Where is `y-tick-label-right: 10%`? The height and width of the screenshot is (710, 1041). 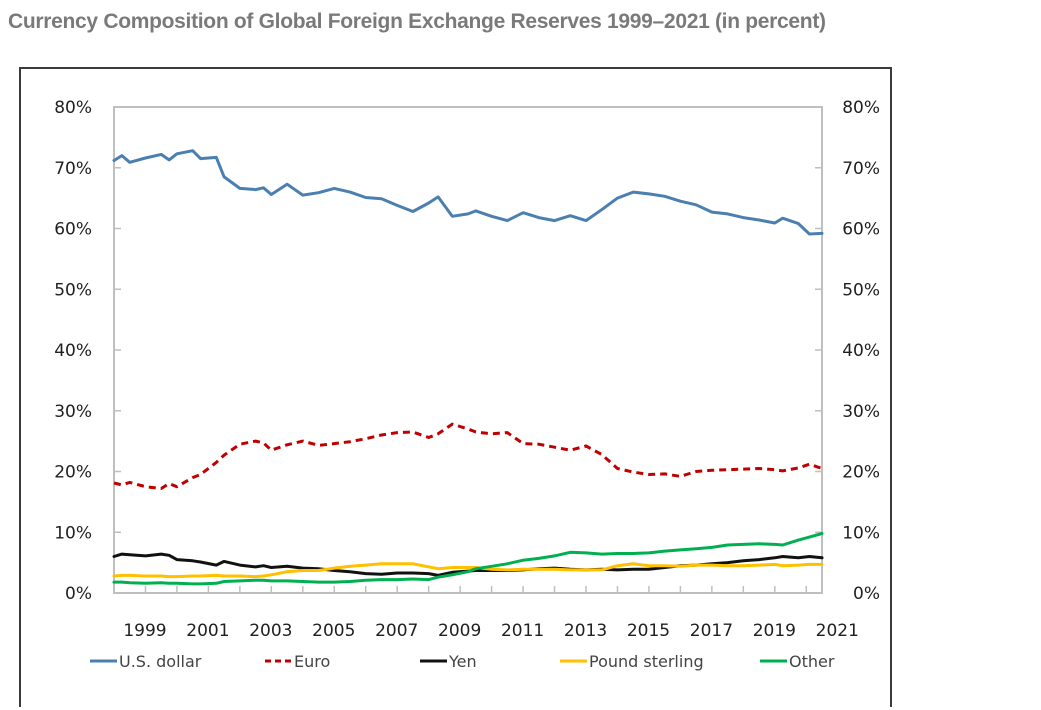 y-tick-label-right: 10% is located at coordinates (861, 533).